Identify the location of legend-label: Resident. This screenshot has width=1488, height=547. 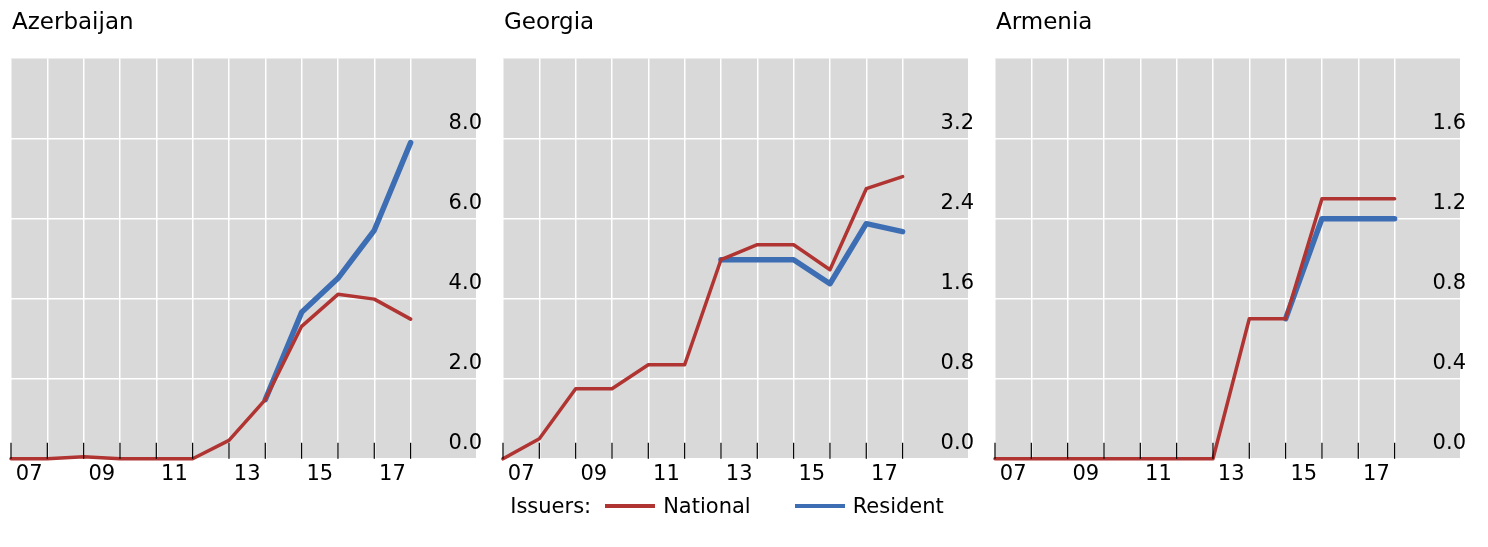
(898, 506).